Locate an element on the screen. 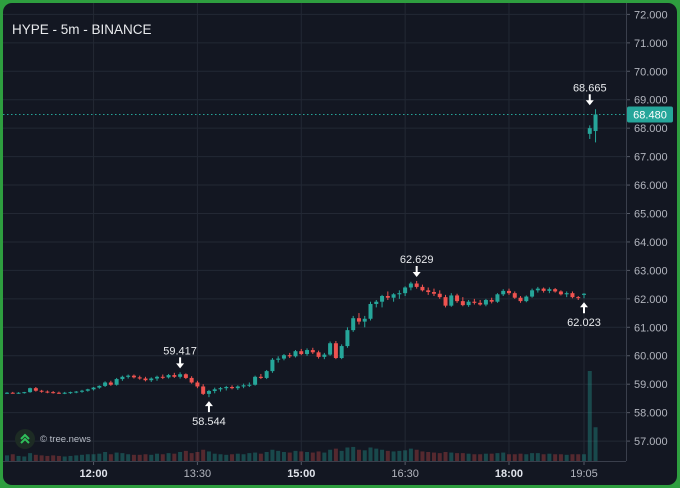 The height and width of the screenshot is (488, 680). annotation: 62.023 is located at coordinates (584, 315).